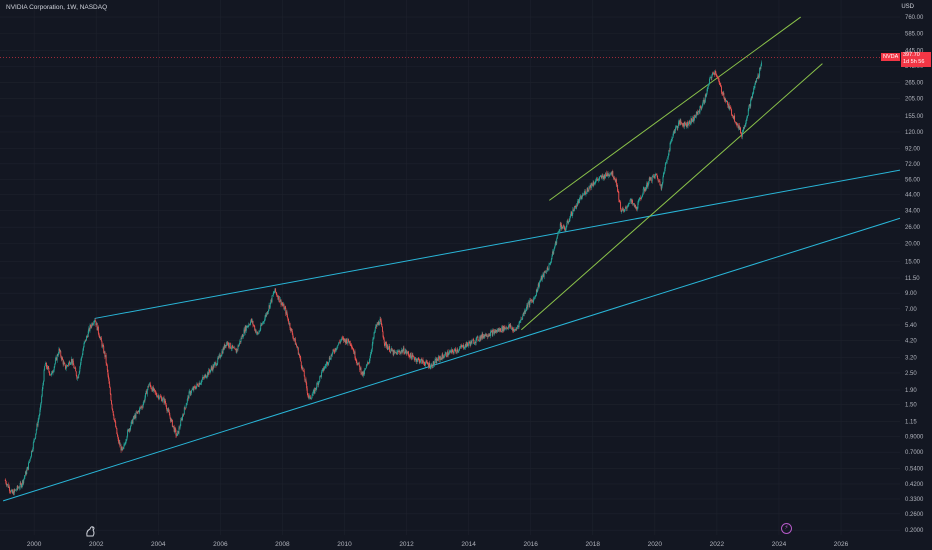  Describe the element at coordinates (786, 528) in the screenshot. I see `earnings-event-icon: ⚡` at that location.